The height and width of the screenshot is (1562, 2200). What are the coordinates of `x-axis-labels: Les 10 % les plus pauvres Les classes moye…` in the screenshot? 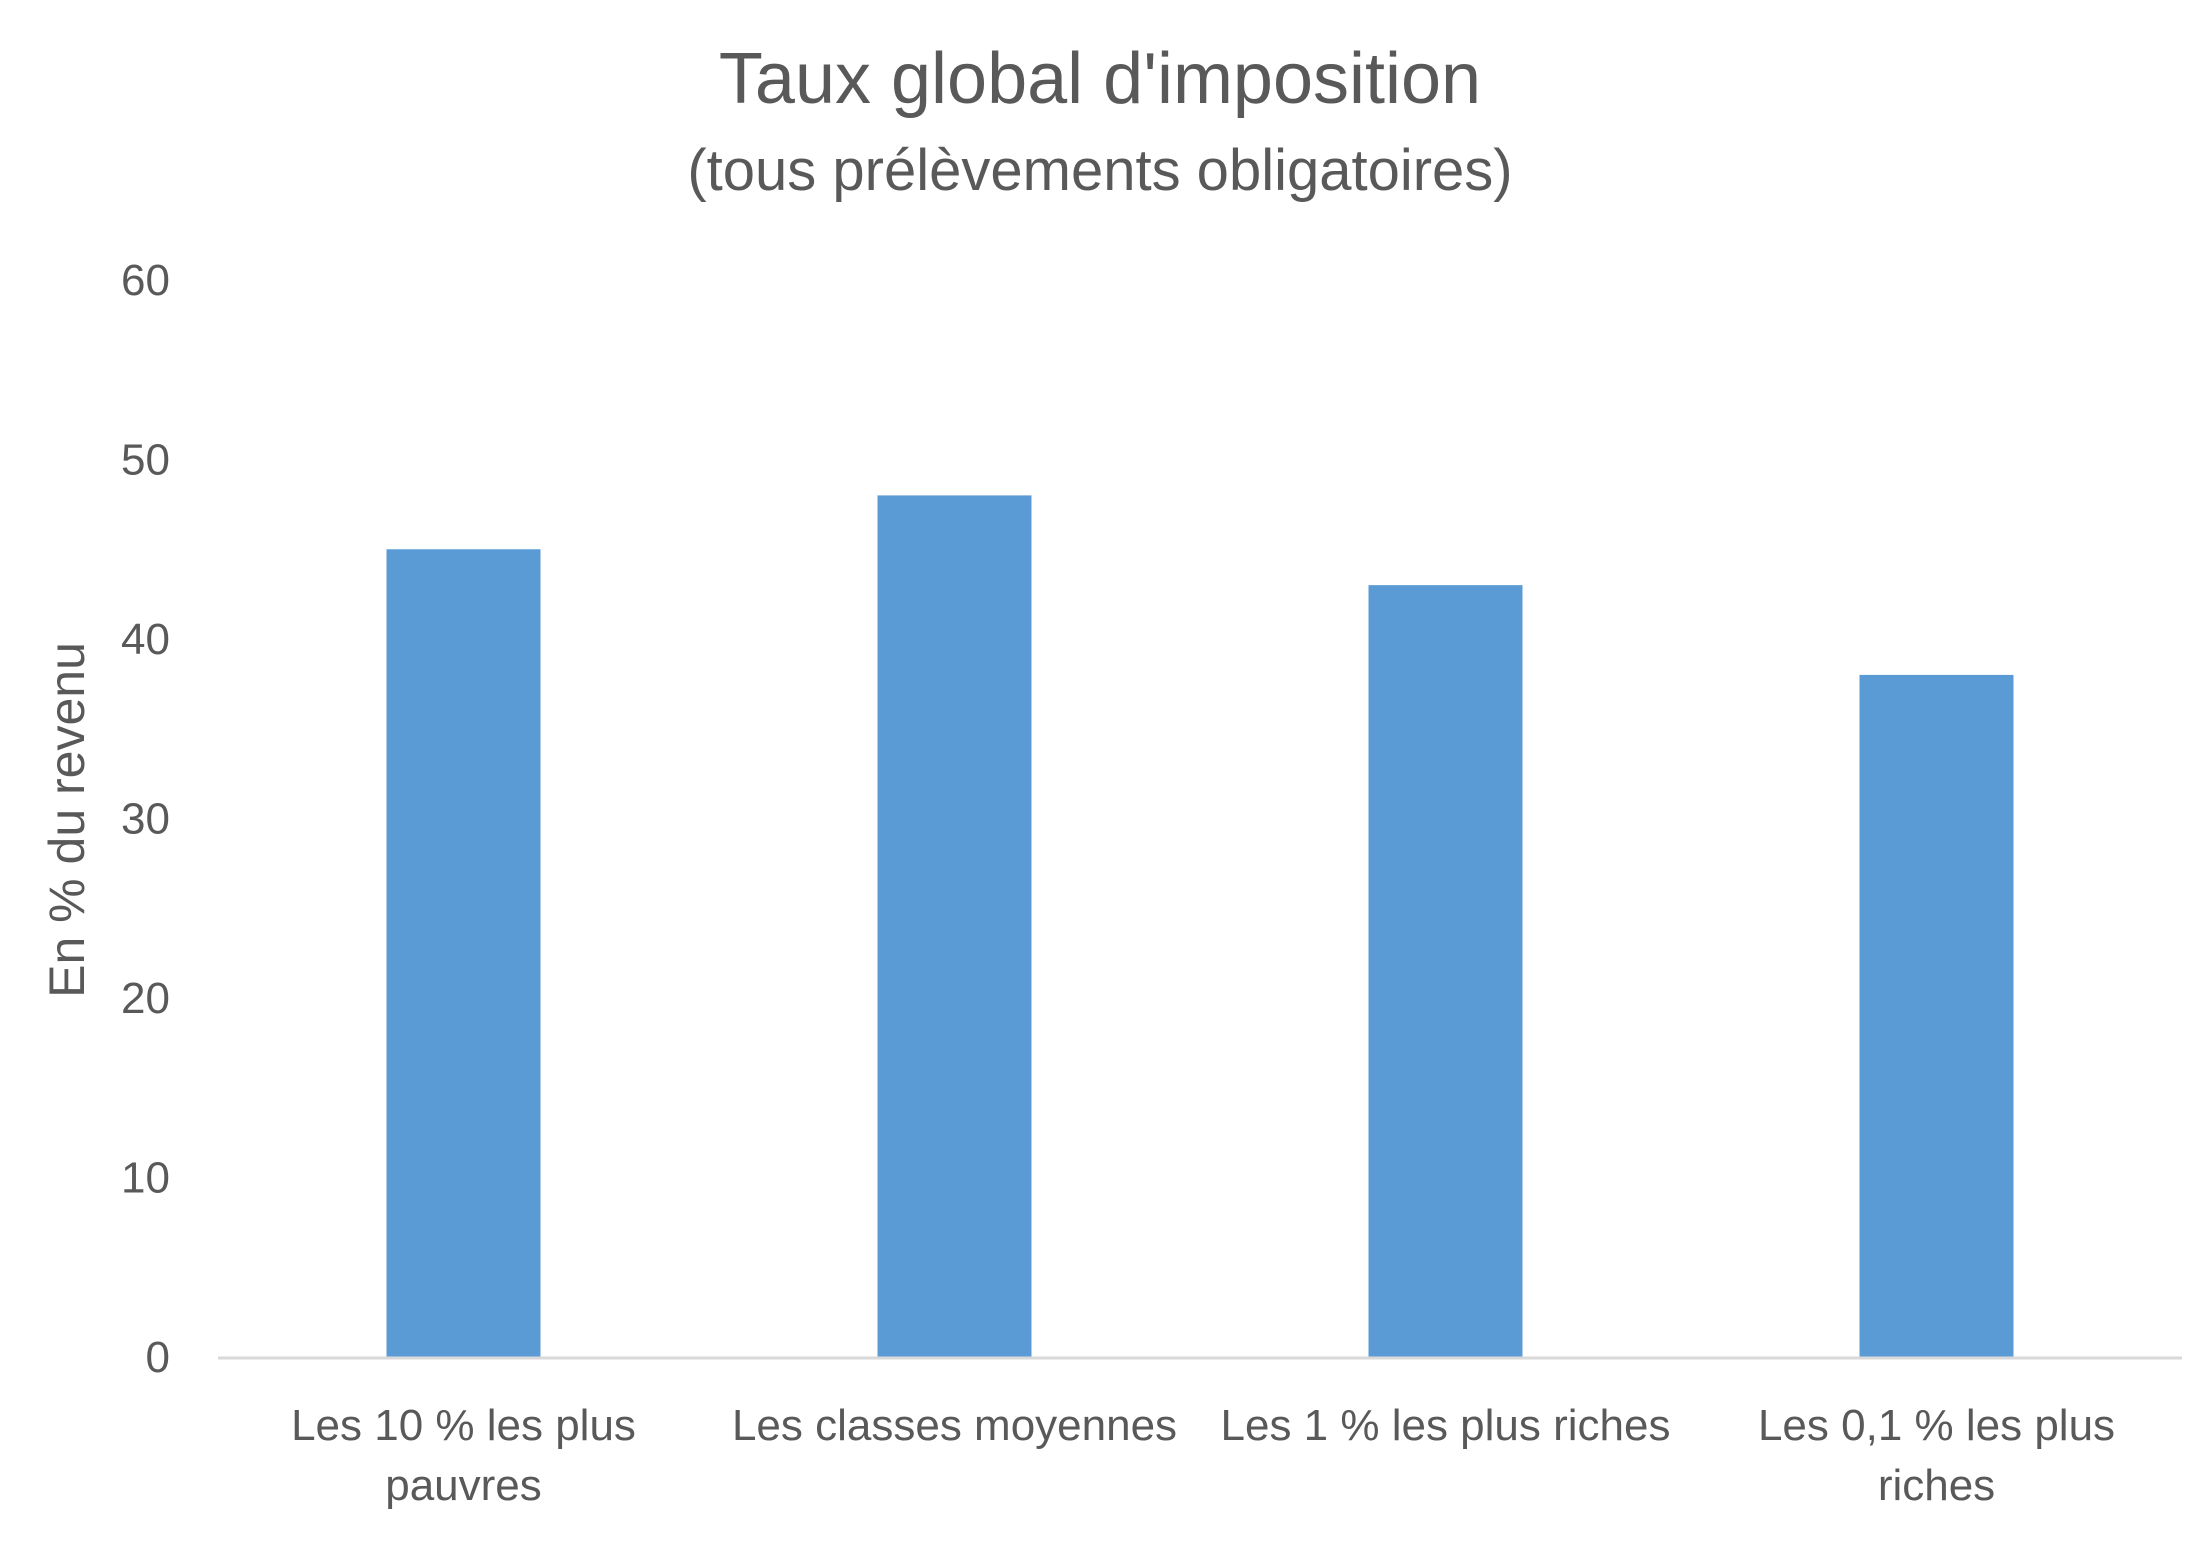 It's located at (1203, 1455).